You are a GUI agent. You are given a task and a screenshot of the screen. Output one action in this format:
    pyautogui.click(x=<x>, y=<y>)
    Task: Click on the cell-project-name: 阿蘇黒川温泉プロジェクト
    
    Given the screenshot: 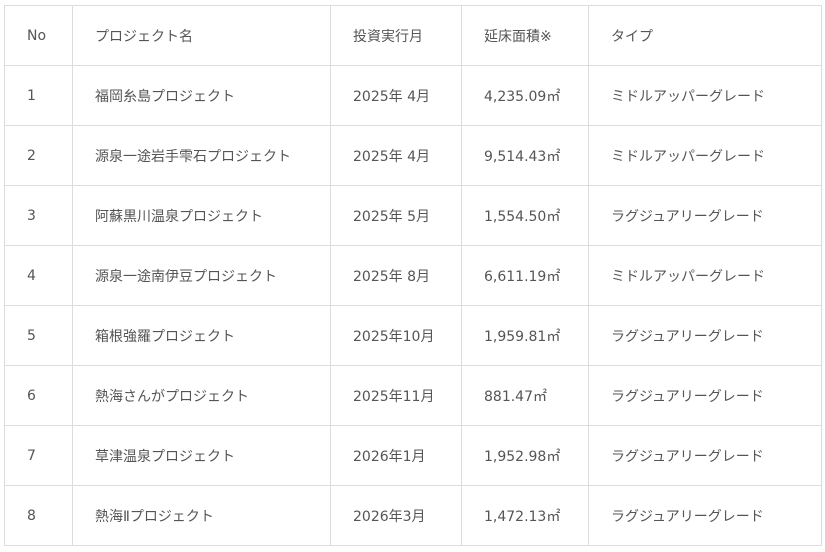 What is the action you would take?
    pyautogui.click(x=201, y=215)
    